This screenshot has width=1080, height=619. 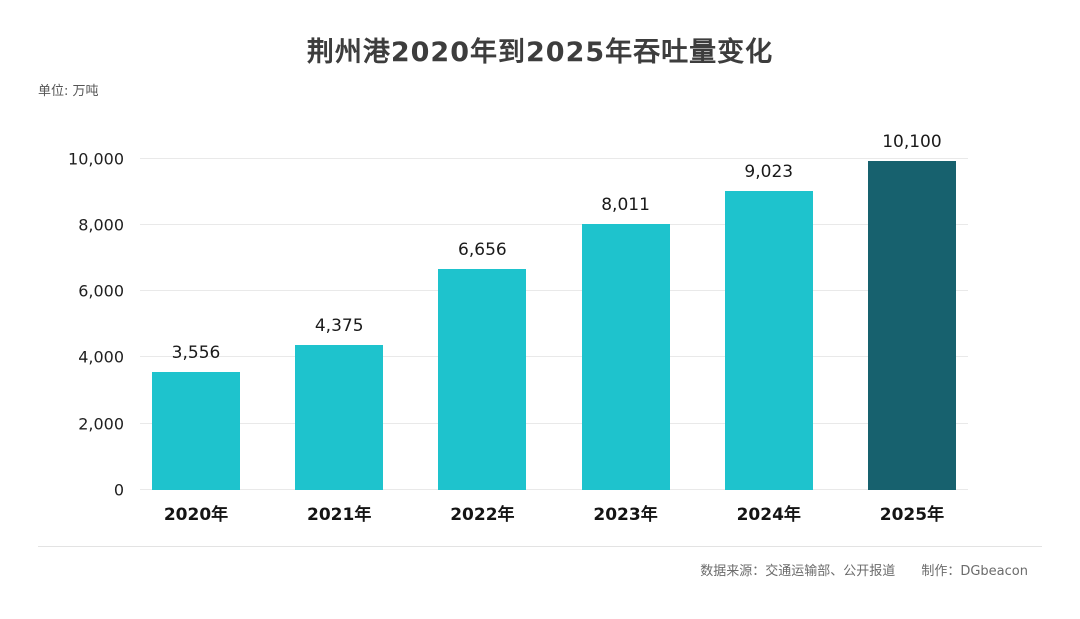 What do you see at coordinates (540, 52) in the screenshot?
I see `chart-title: 荆州港2020年到2025年吞吐量变化` at bounding box center [540, 52].